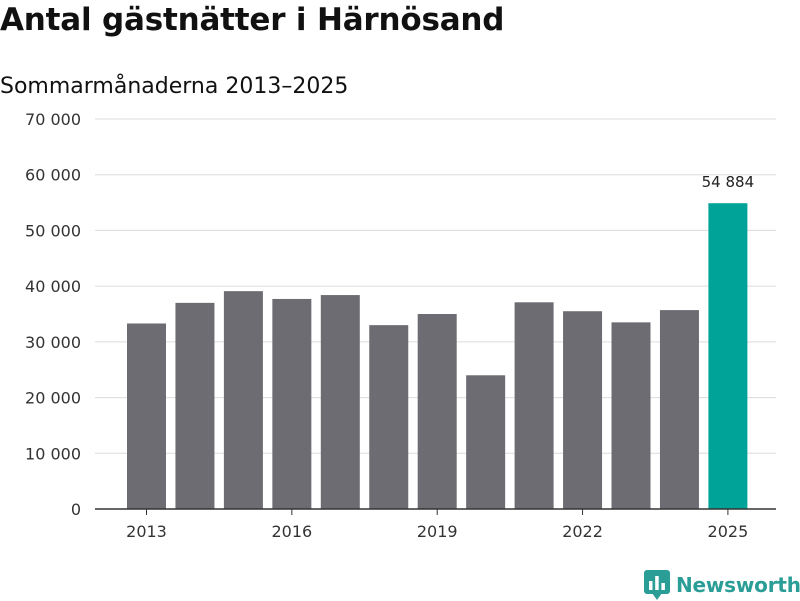 Image resolution: width=800 pixels, height=601 pixels. I want to click on brand-logo: Newsworthy, so click(722, 585).